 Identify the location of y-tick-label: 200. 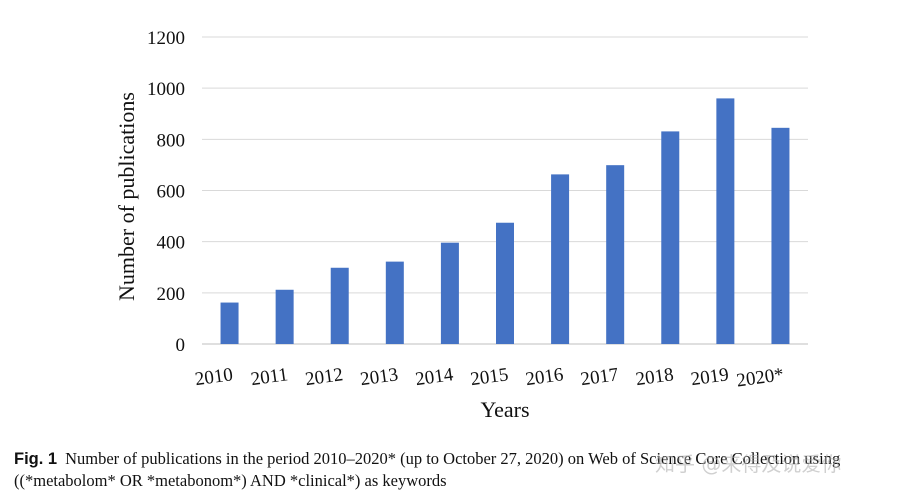
(171, 294).